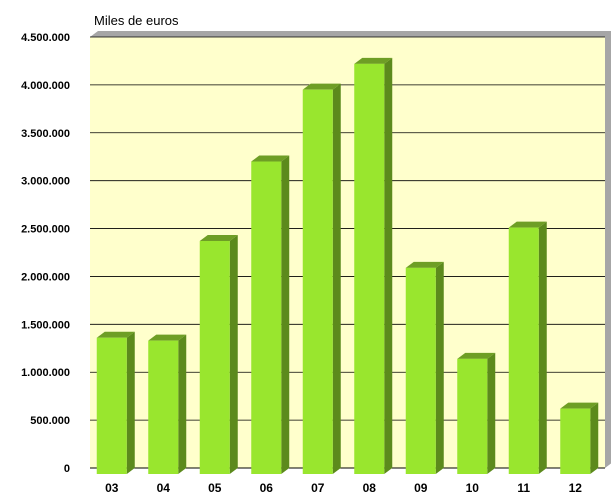 This screenshot has width=611, height=498. I want to click on y-tick-label: 0, so click(67, 469).